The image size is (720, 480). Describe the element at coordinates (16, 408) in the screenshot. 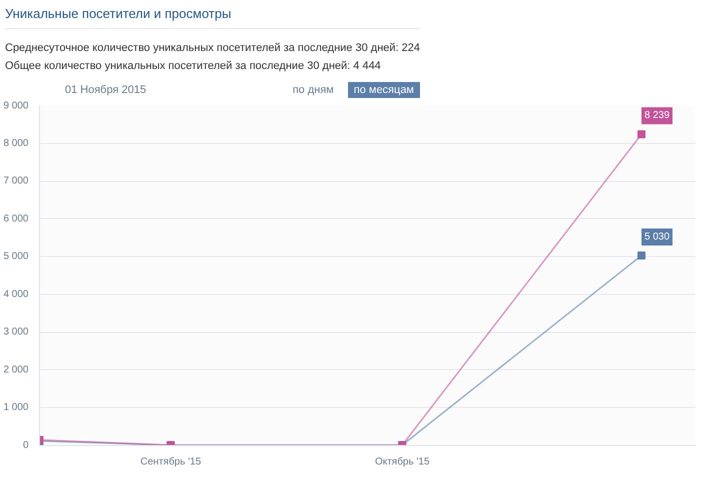

I see `y-tick-label: 1 000` at that location.